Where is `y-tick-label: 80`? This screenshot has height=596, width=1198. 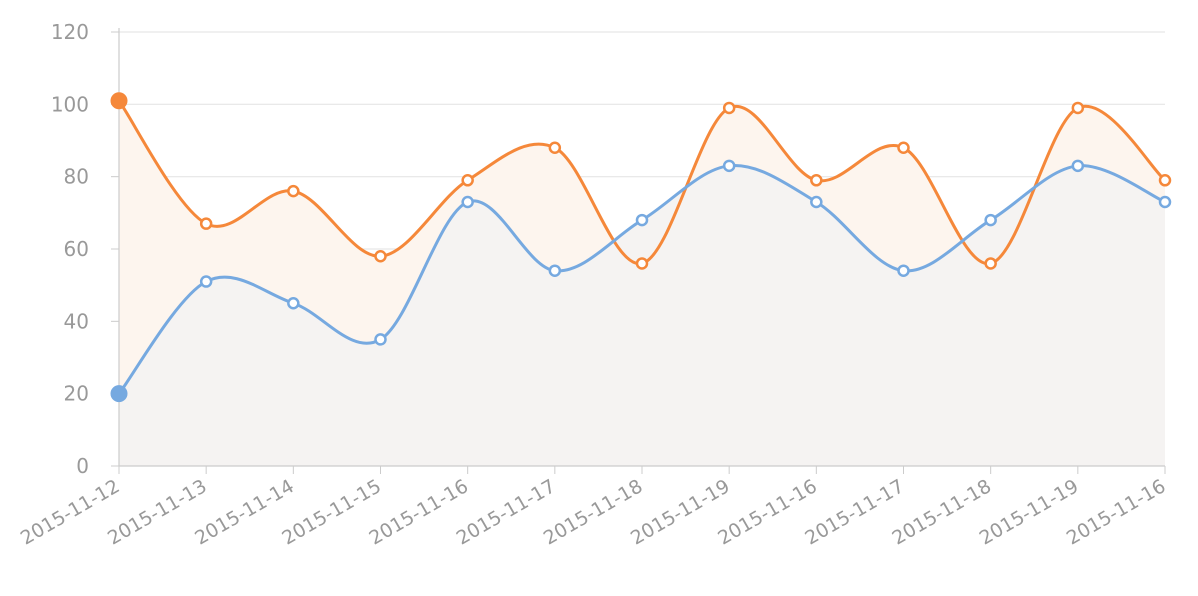 y-tick-label: 80 is located at coordinates (76, 177).